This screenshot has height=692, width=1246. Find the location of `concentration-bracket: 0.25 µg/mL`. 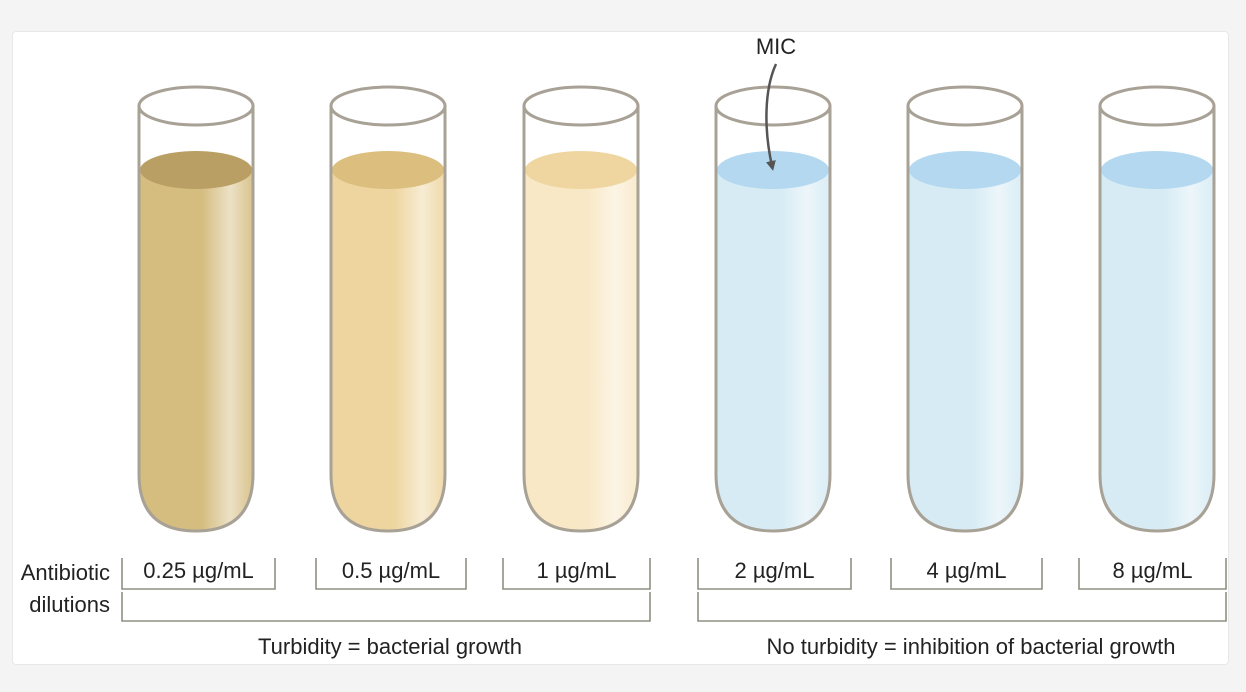

concentration-bracket: 0.25 µg/mL is located at coordinates (198, 574).